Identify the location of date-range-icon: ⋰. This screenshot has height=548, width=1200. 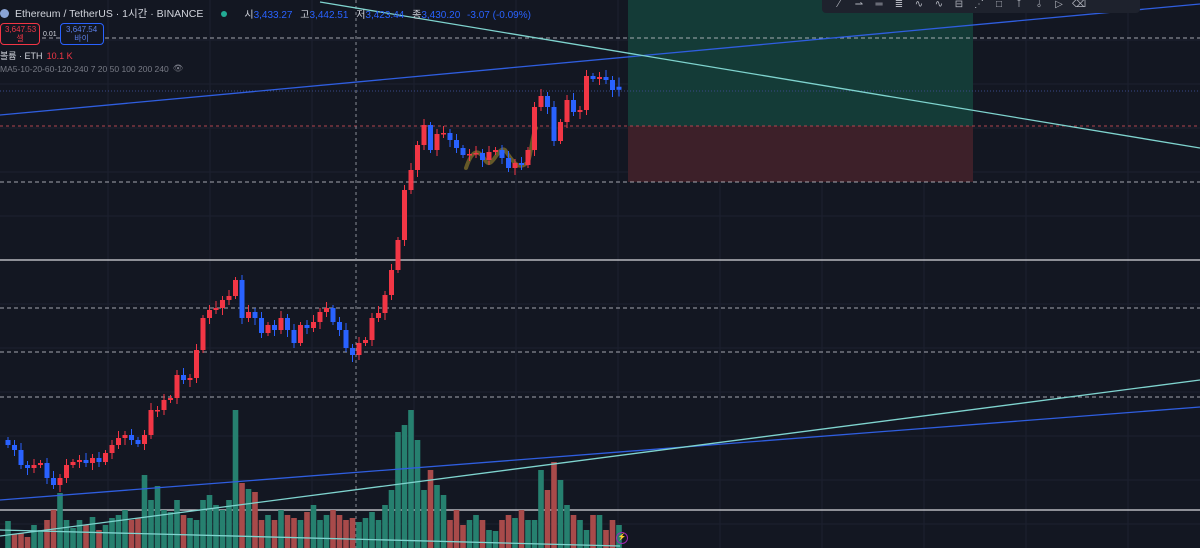
(979, 5).